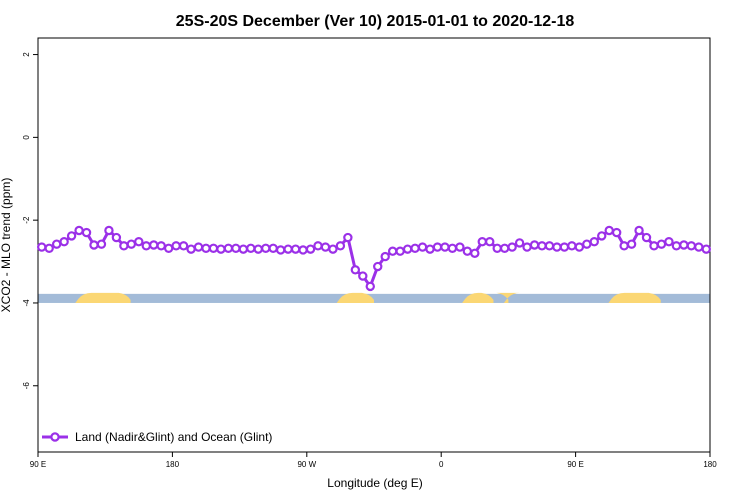 The width and height of the screenshot is (750, 500). Describe the element at coordinates (26, 137) in the screenshot. I see `y-tick-label: 0` at that location.